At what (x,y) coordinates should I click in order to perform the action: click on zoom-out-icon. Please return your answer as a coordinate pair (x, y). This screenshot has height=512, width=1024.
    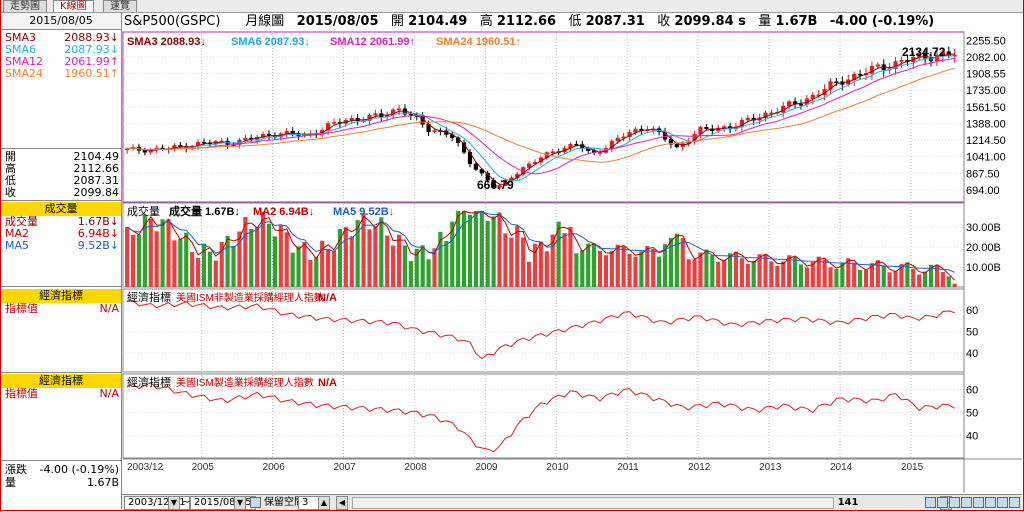
    Looking at the image, I should click on (942, 502).